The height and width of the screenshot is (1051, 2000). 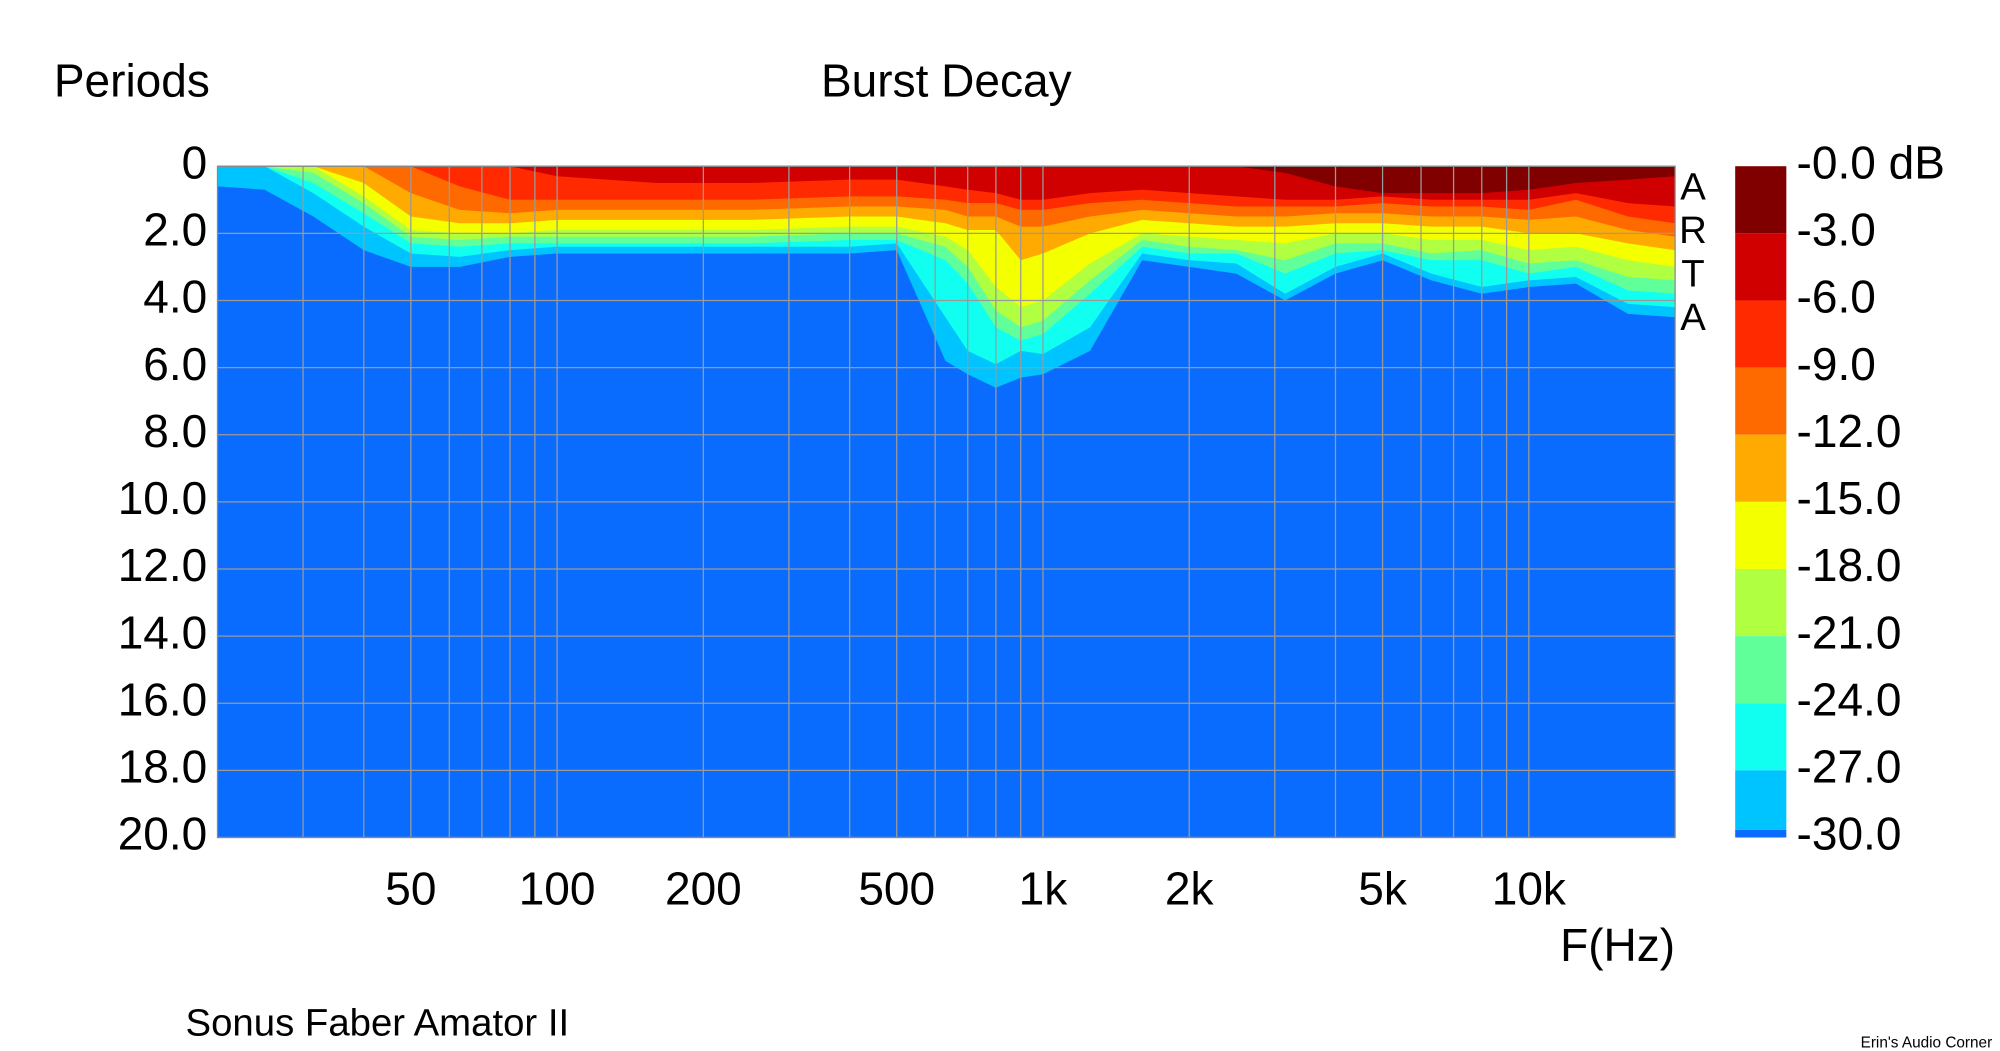 I want to click on y-tick-label: 0, so click(x=195, y=162).